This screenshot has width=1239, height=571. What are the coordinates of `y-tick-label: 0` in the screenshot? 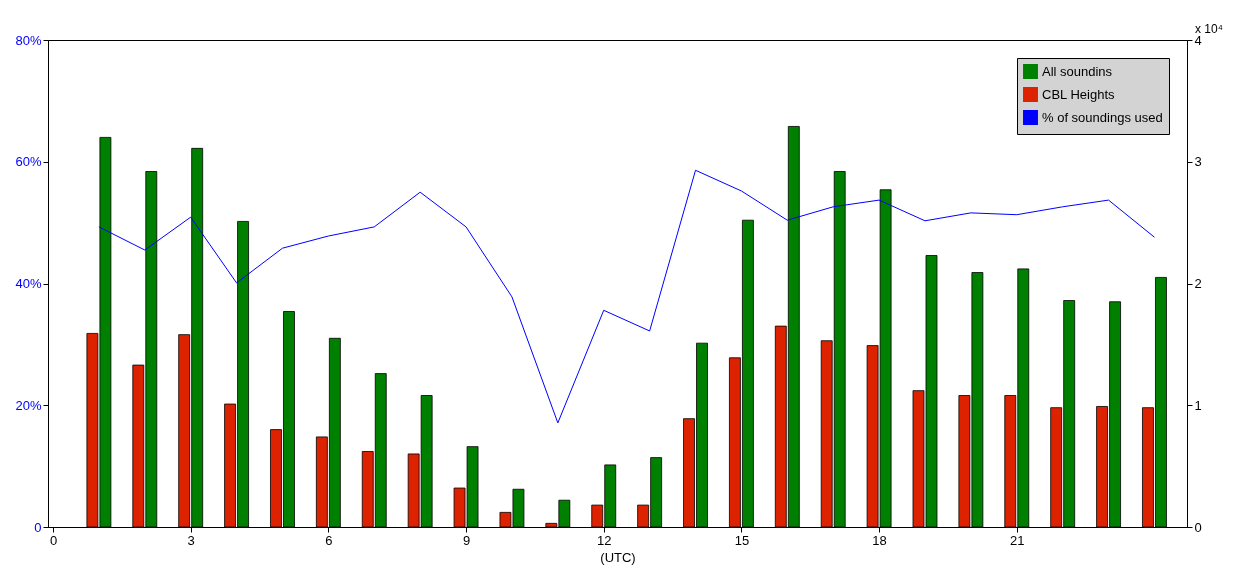 It's located at (38, 527).